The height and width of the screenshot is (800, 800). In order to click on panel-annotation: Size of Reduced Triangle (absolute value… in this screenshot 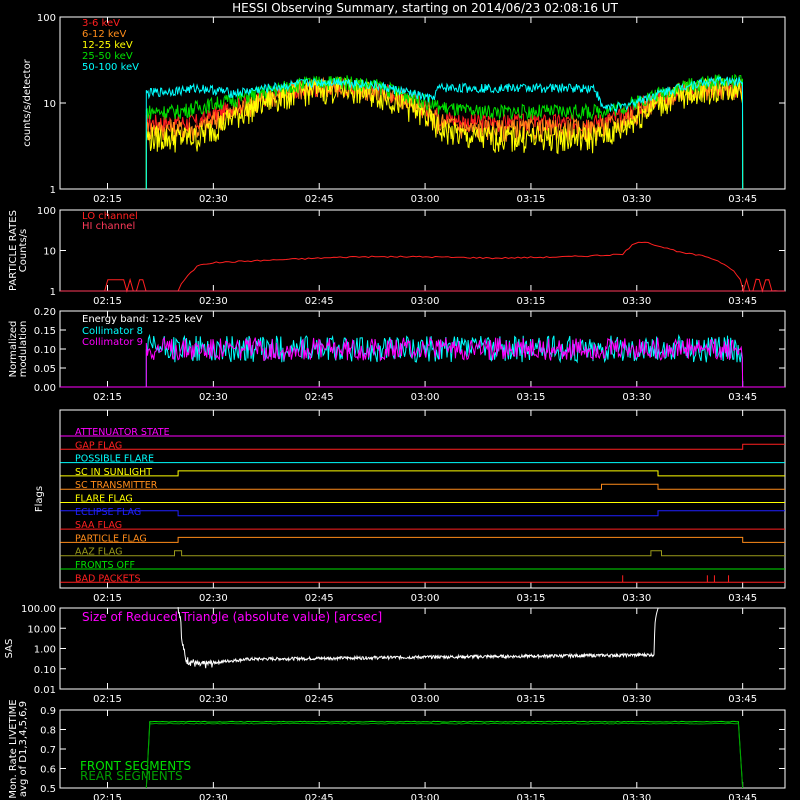, I will do `click(232, 617)`.